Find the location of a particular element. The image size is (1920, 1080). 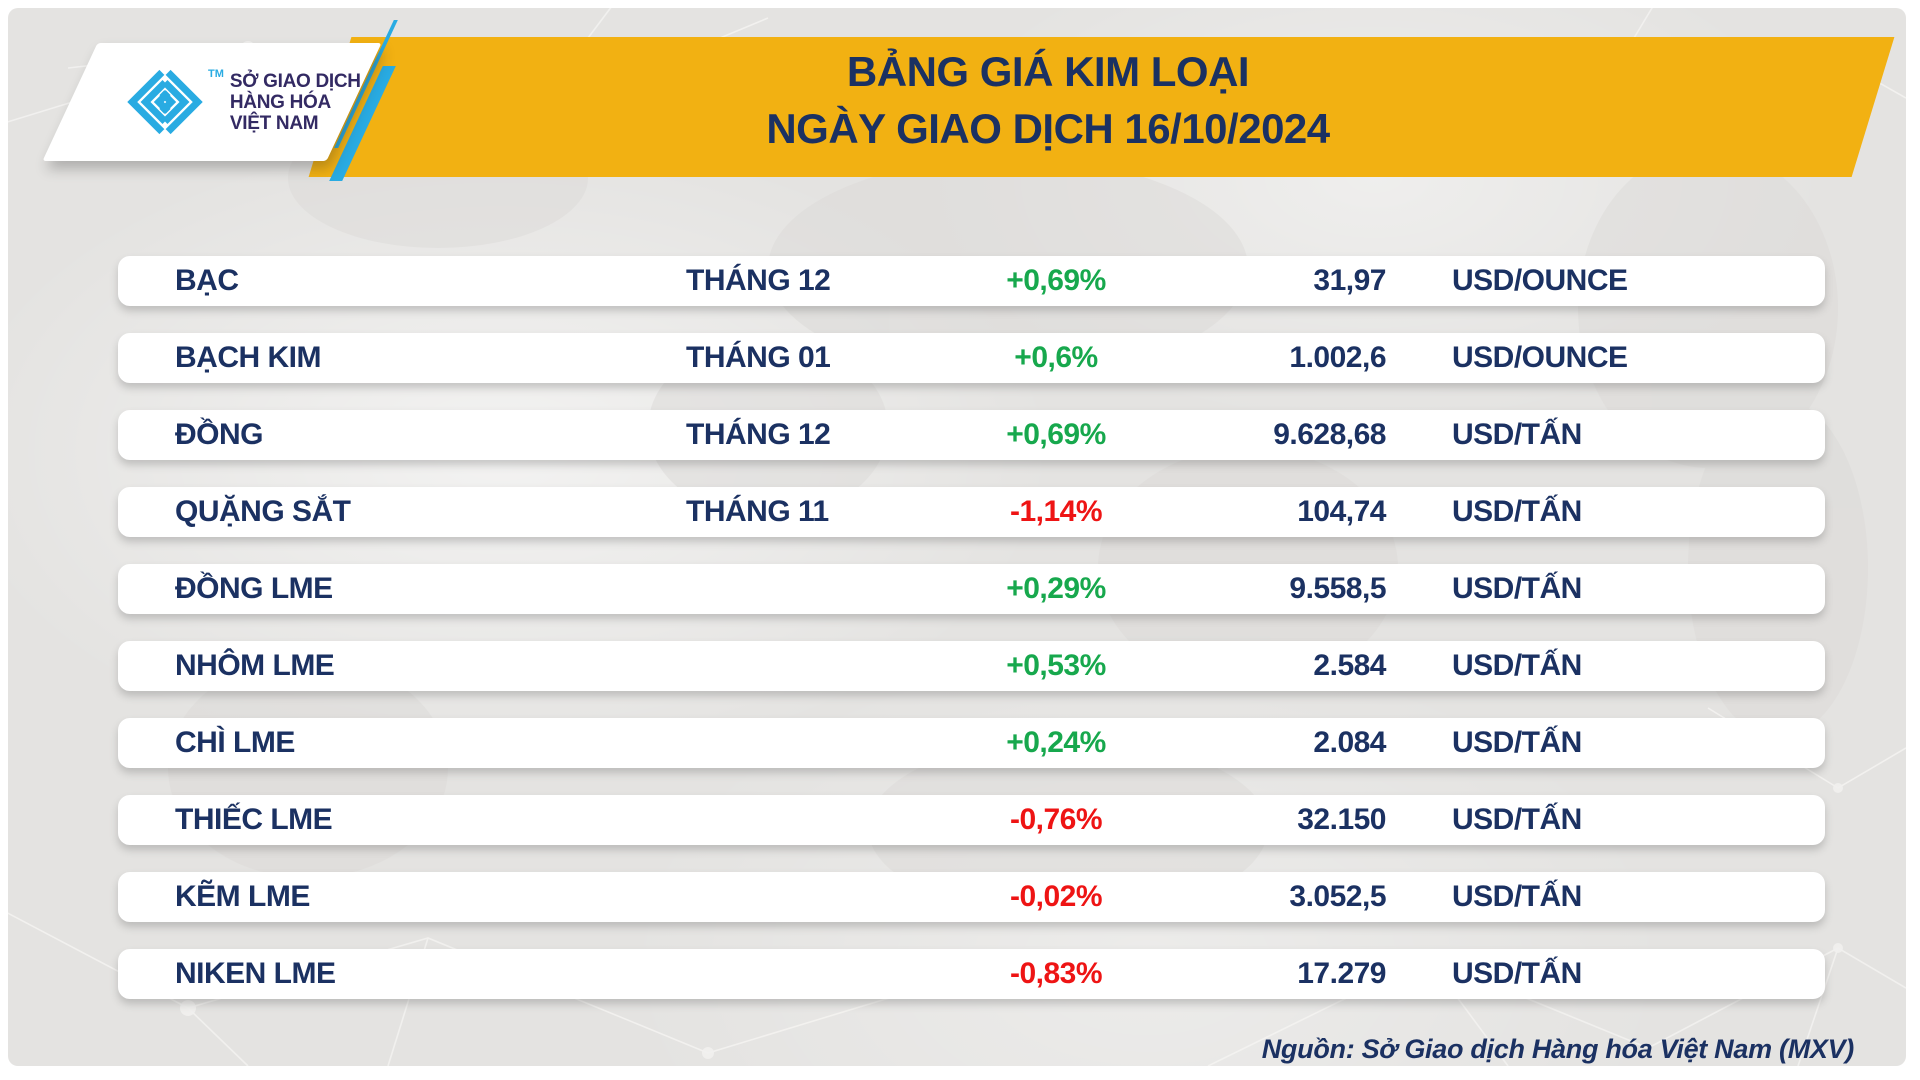

table-row: ĐỒNG LME +0,29% 9.558,5 USD/TẤN is located at coordinates (971, 589).